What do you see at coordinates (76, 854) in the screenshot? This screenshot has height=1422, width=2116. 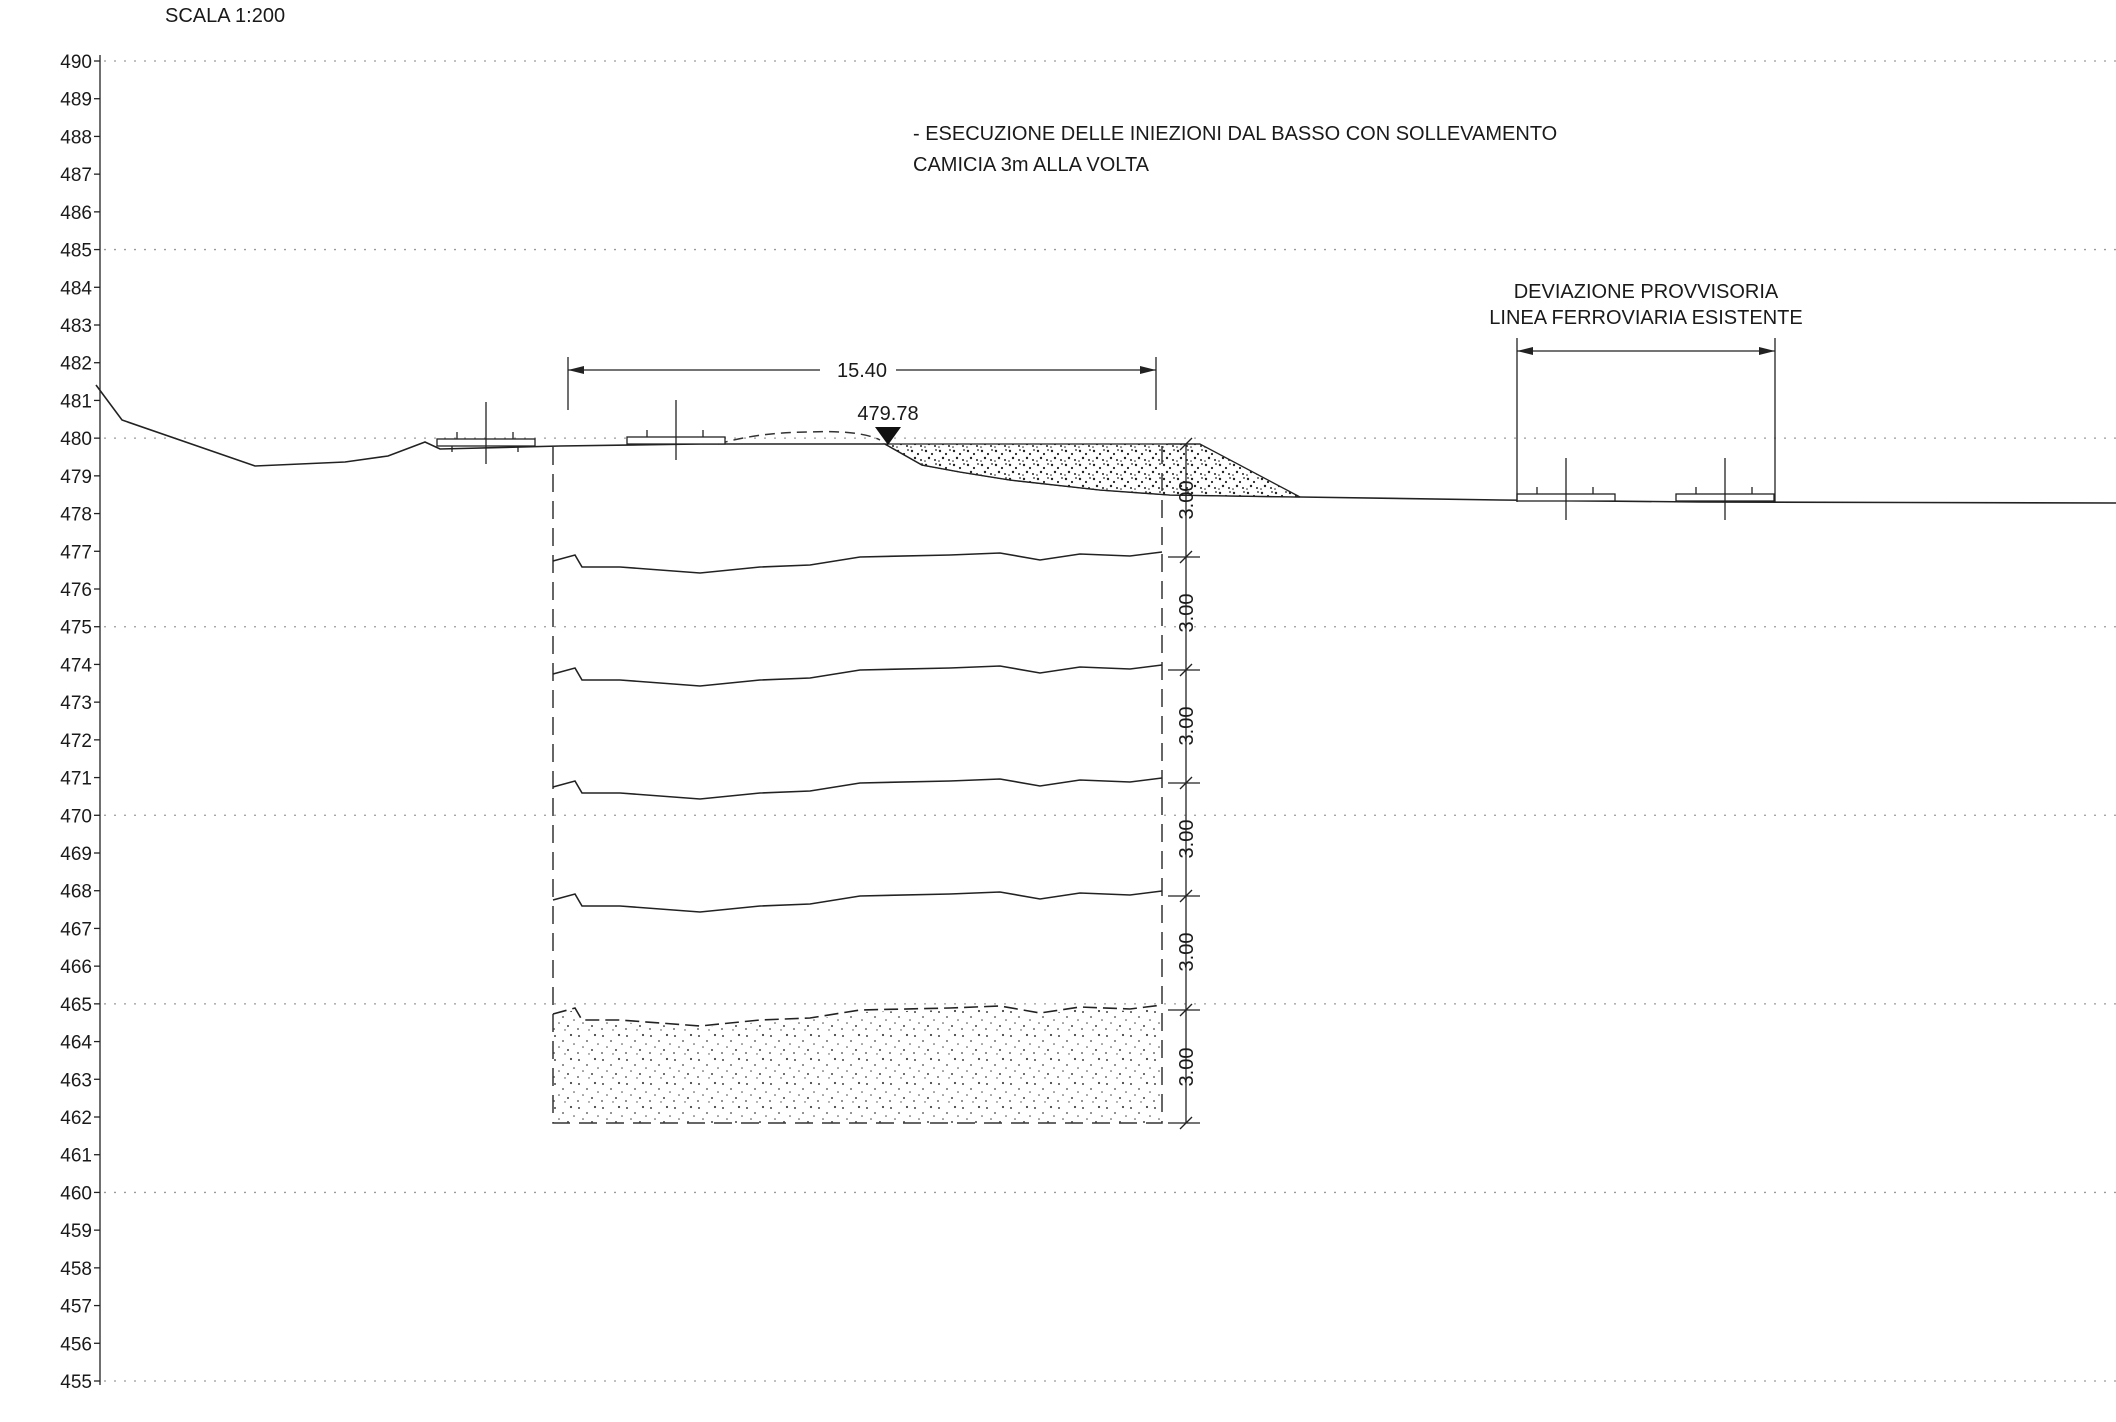 I see `y-tick-label: 469` at bounding box center [76, 854].